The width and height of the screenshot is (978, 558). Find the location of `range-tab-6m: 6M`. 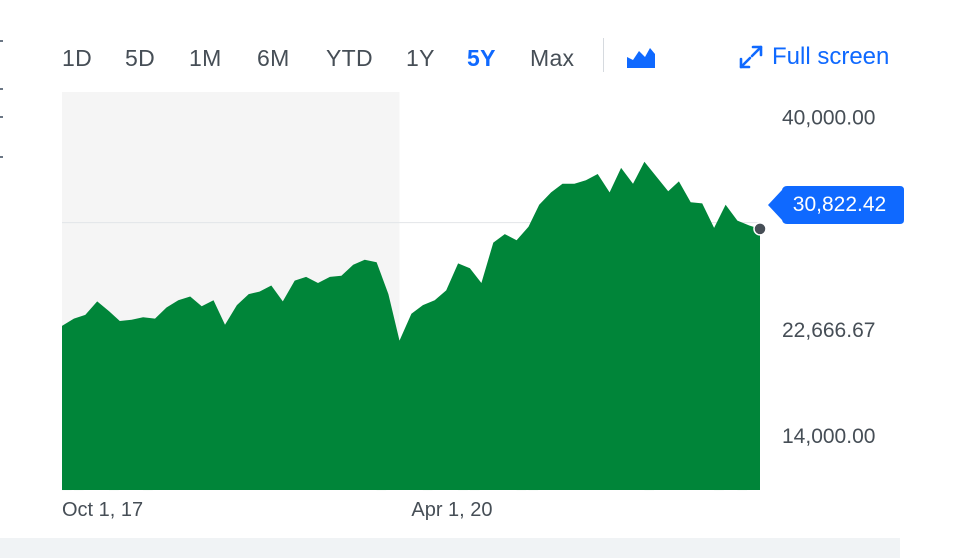

range-tab-6m: 6M is located at coordinates (273, 58).